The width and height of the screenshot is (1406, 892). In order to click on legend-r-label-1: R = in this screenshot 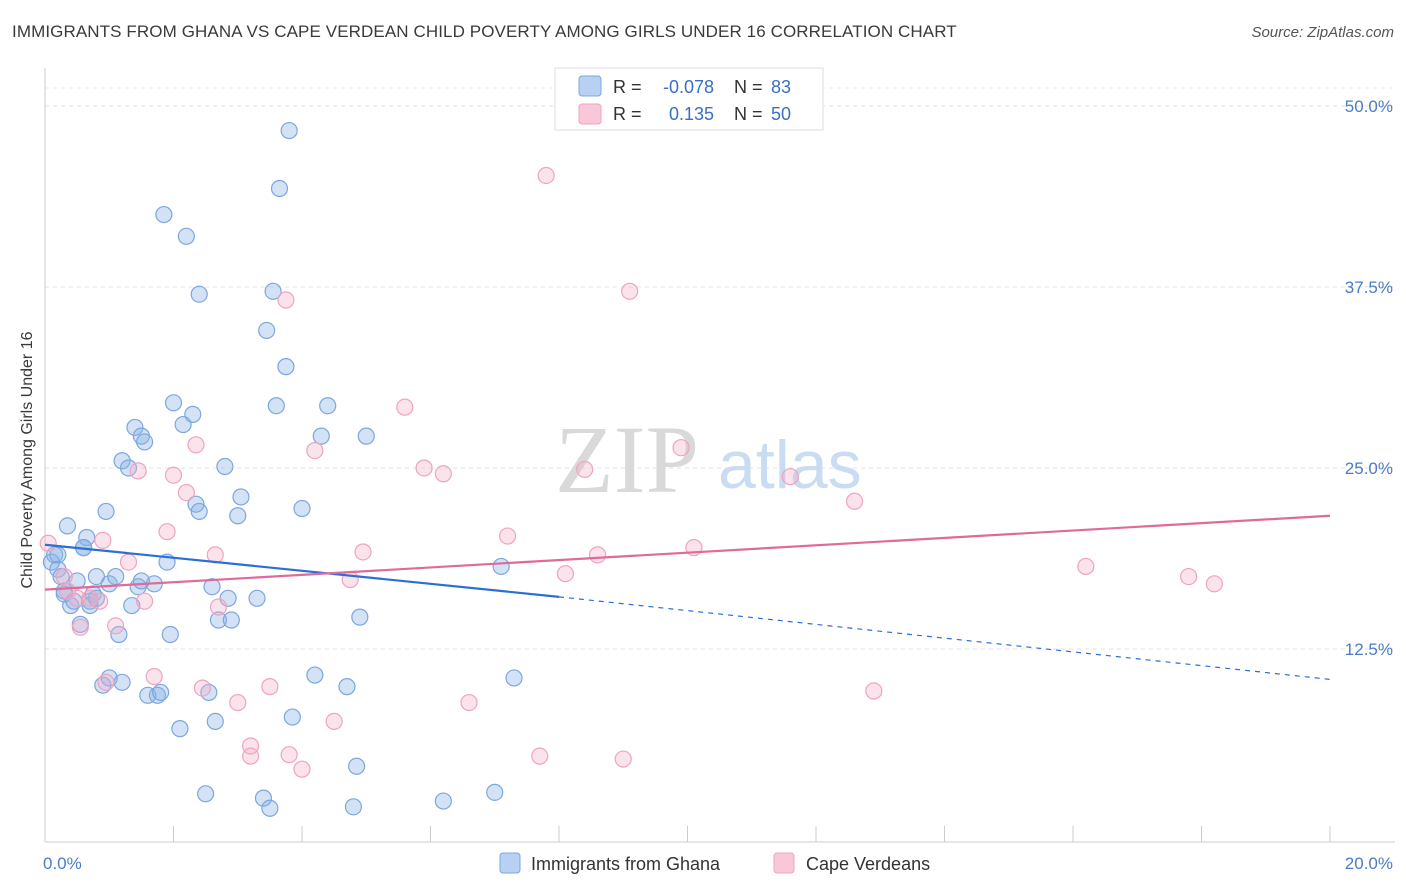, I will do `click(627, 87)`.